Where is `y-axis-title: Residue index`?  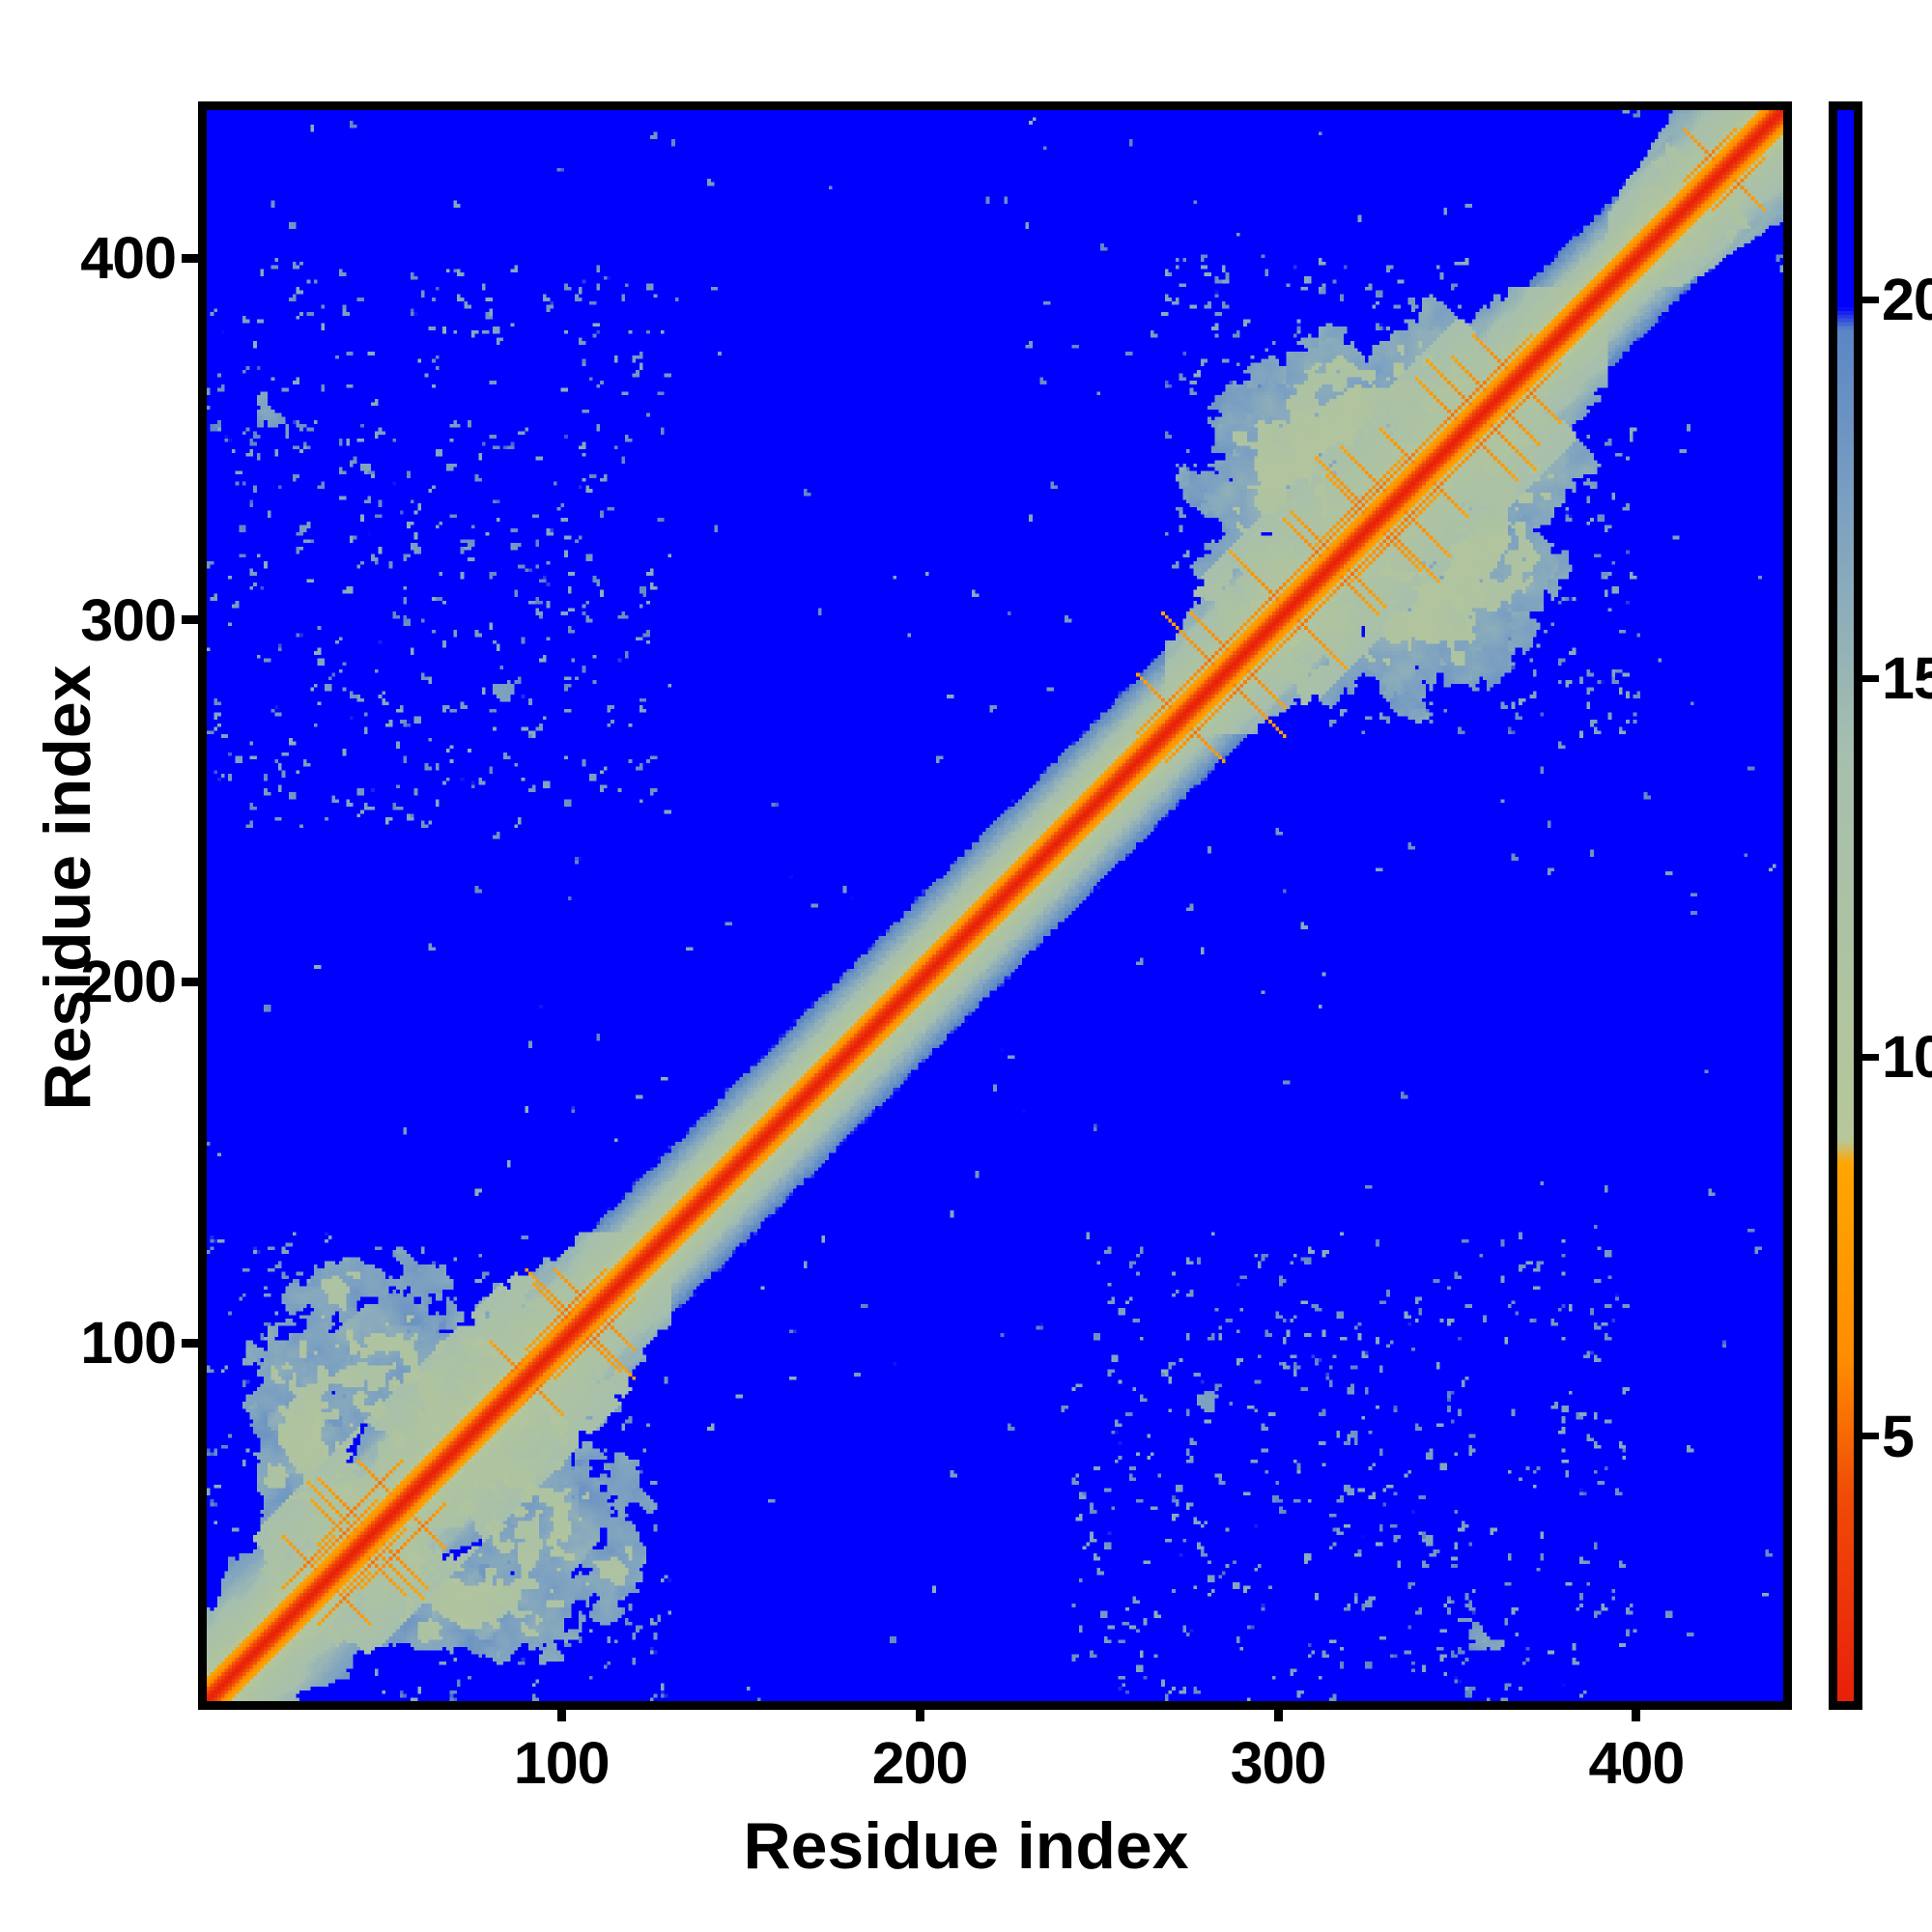
y-axis-title: Residue index is located at coordinates (67, 888).